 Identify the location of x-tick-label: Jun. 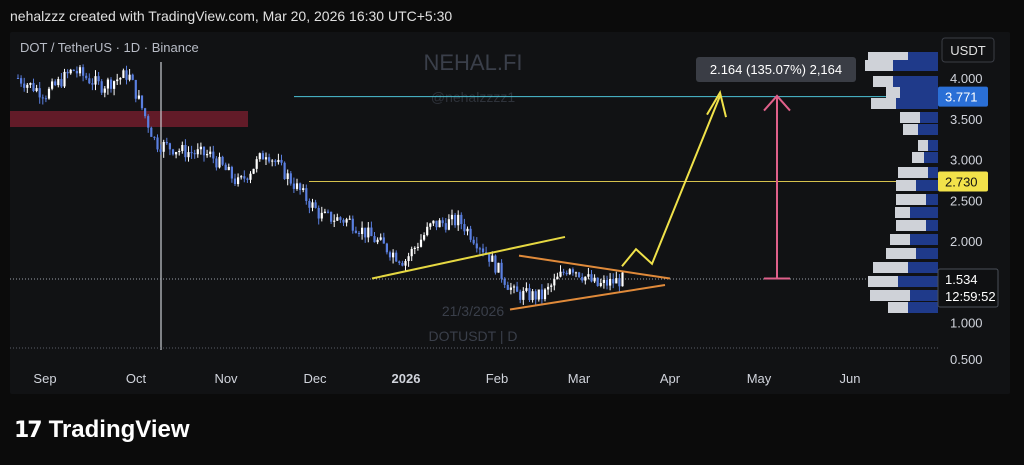
(850, 378).